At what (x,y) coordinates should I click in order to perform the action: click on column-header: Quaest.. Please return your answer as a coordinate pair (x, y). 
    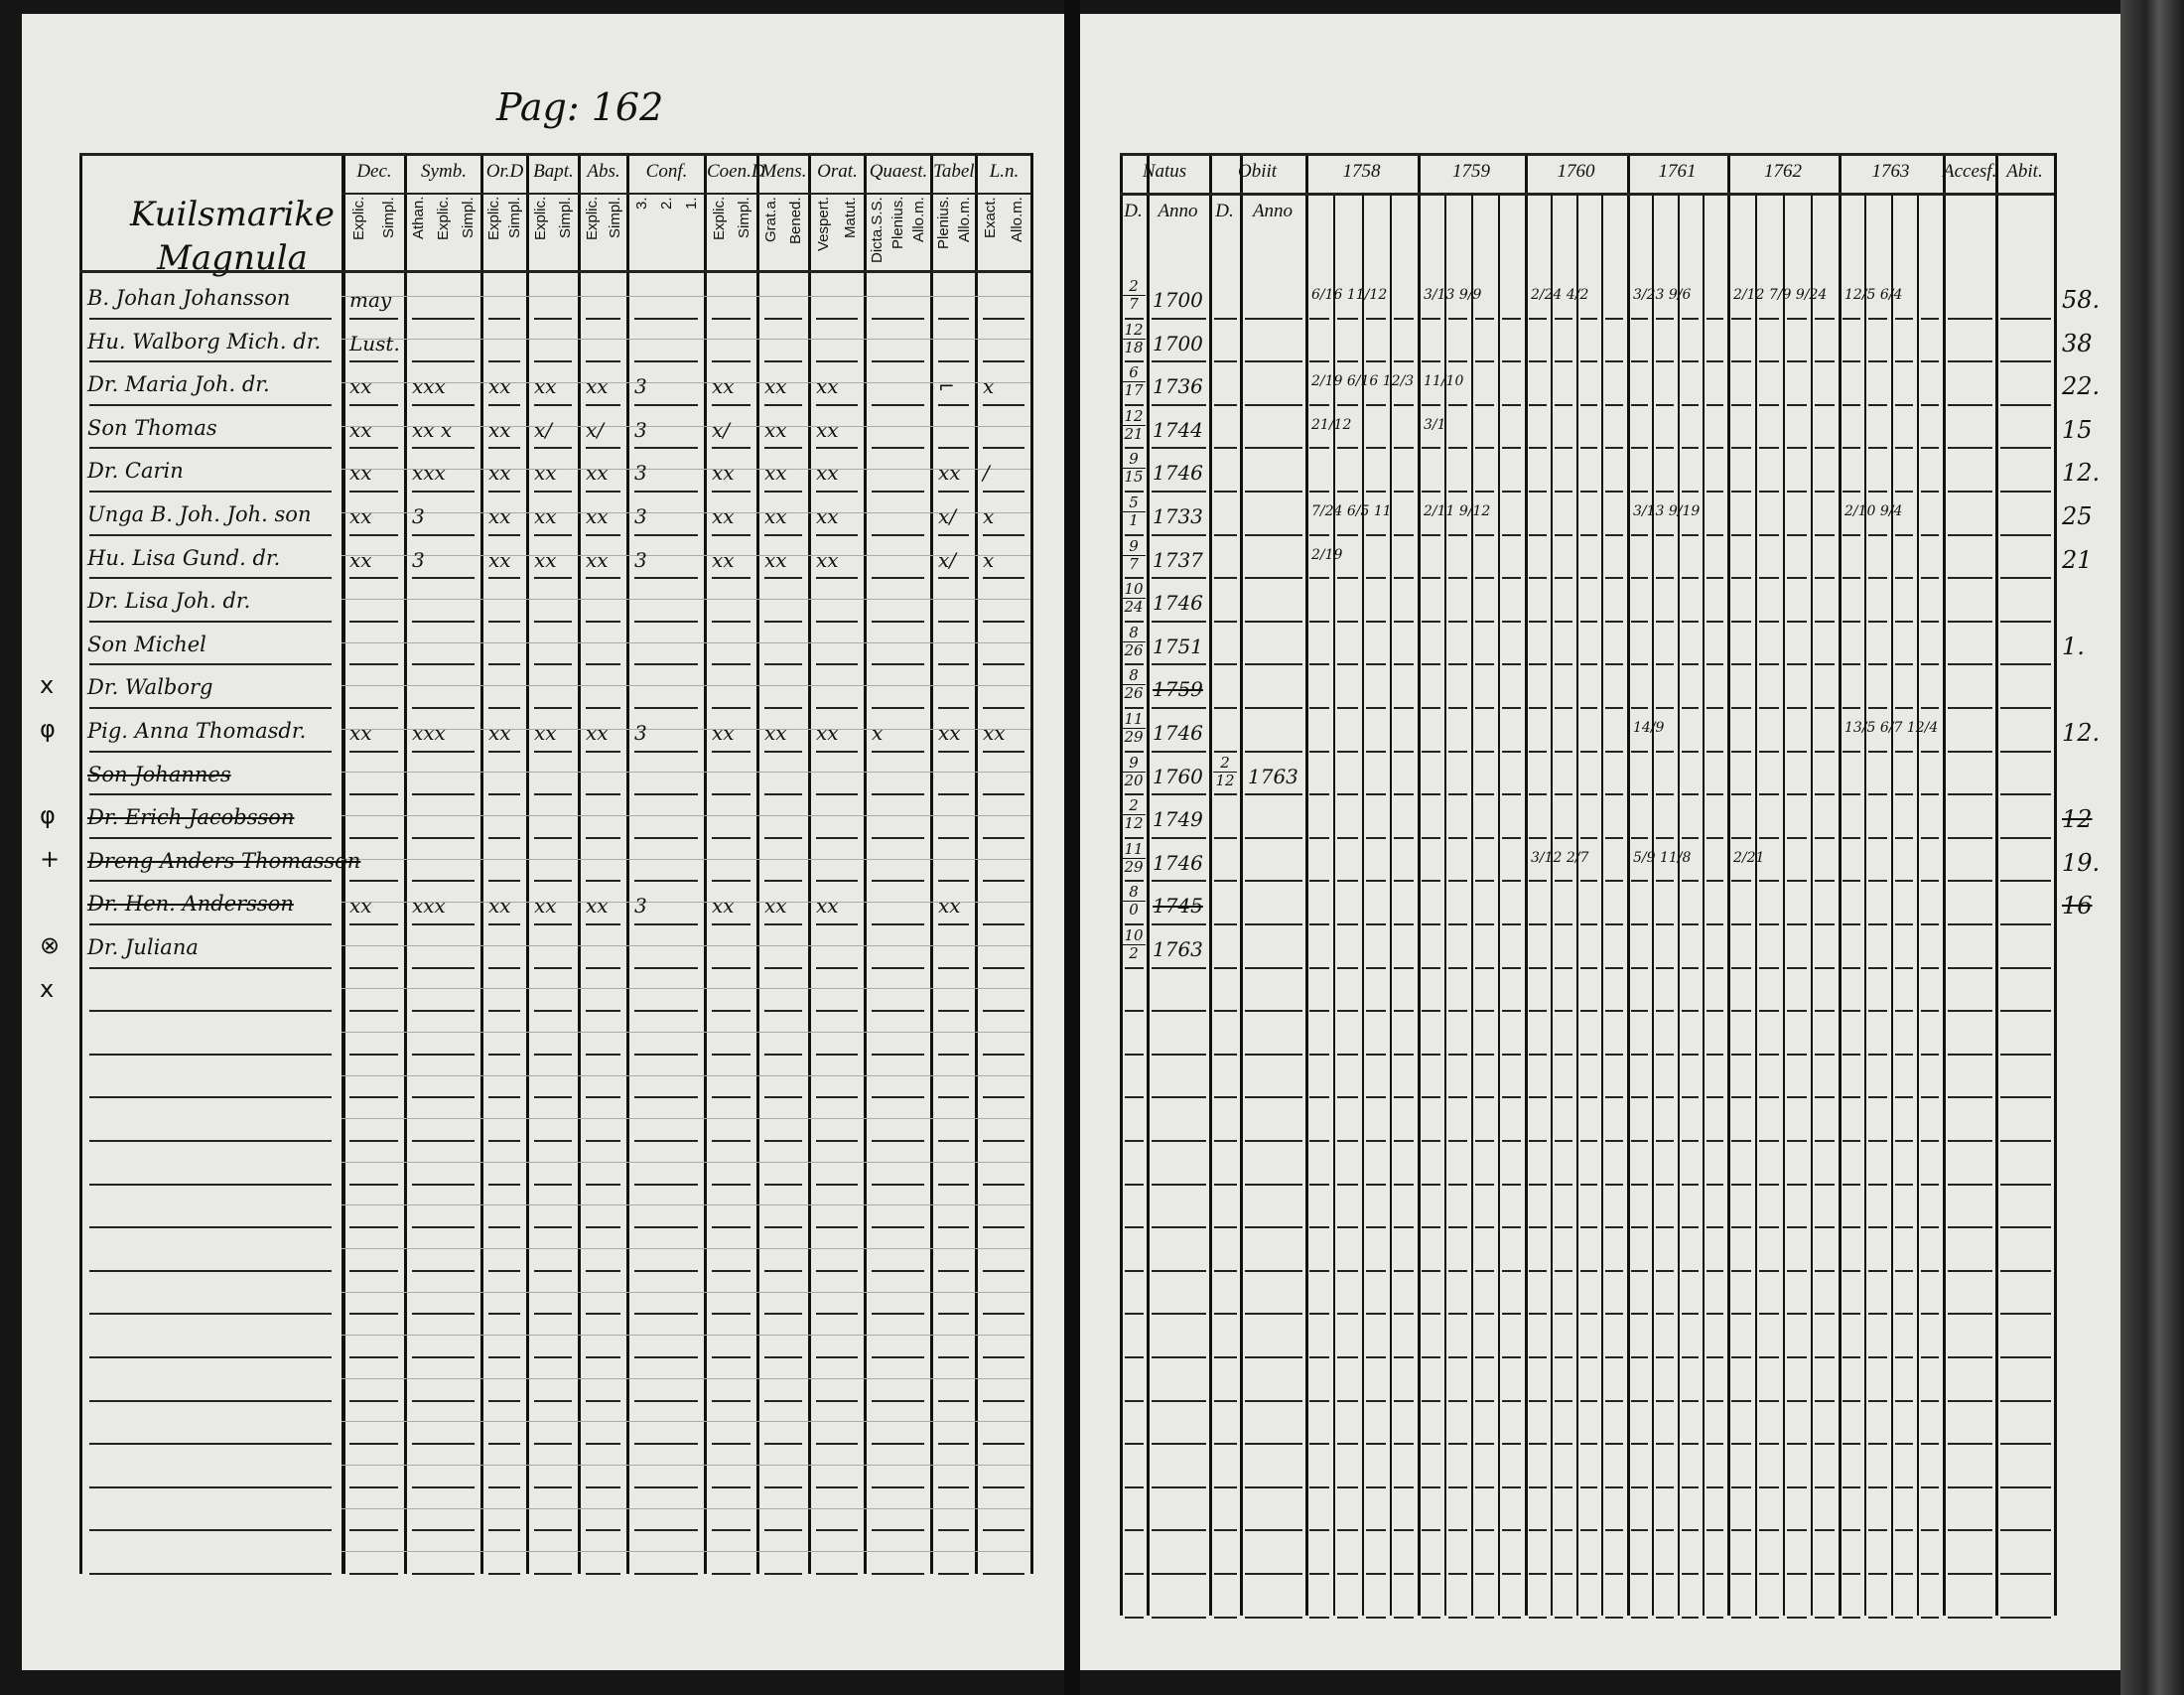
    Looking at the image, I should click on (898, 172).